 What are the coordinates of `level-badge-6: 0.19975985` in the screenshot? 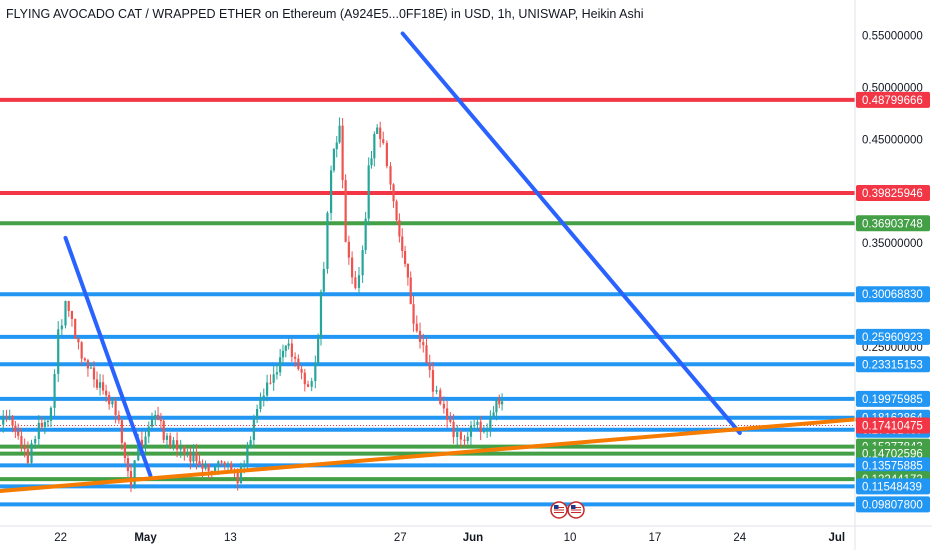 It's located at (893, 398).